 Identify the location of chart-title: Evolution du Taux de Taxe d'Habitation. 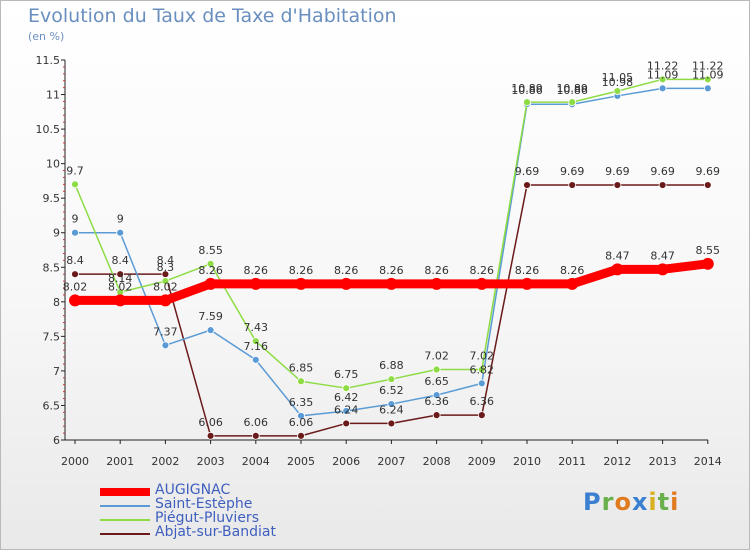
(212, 16).